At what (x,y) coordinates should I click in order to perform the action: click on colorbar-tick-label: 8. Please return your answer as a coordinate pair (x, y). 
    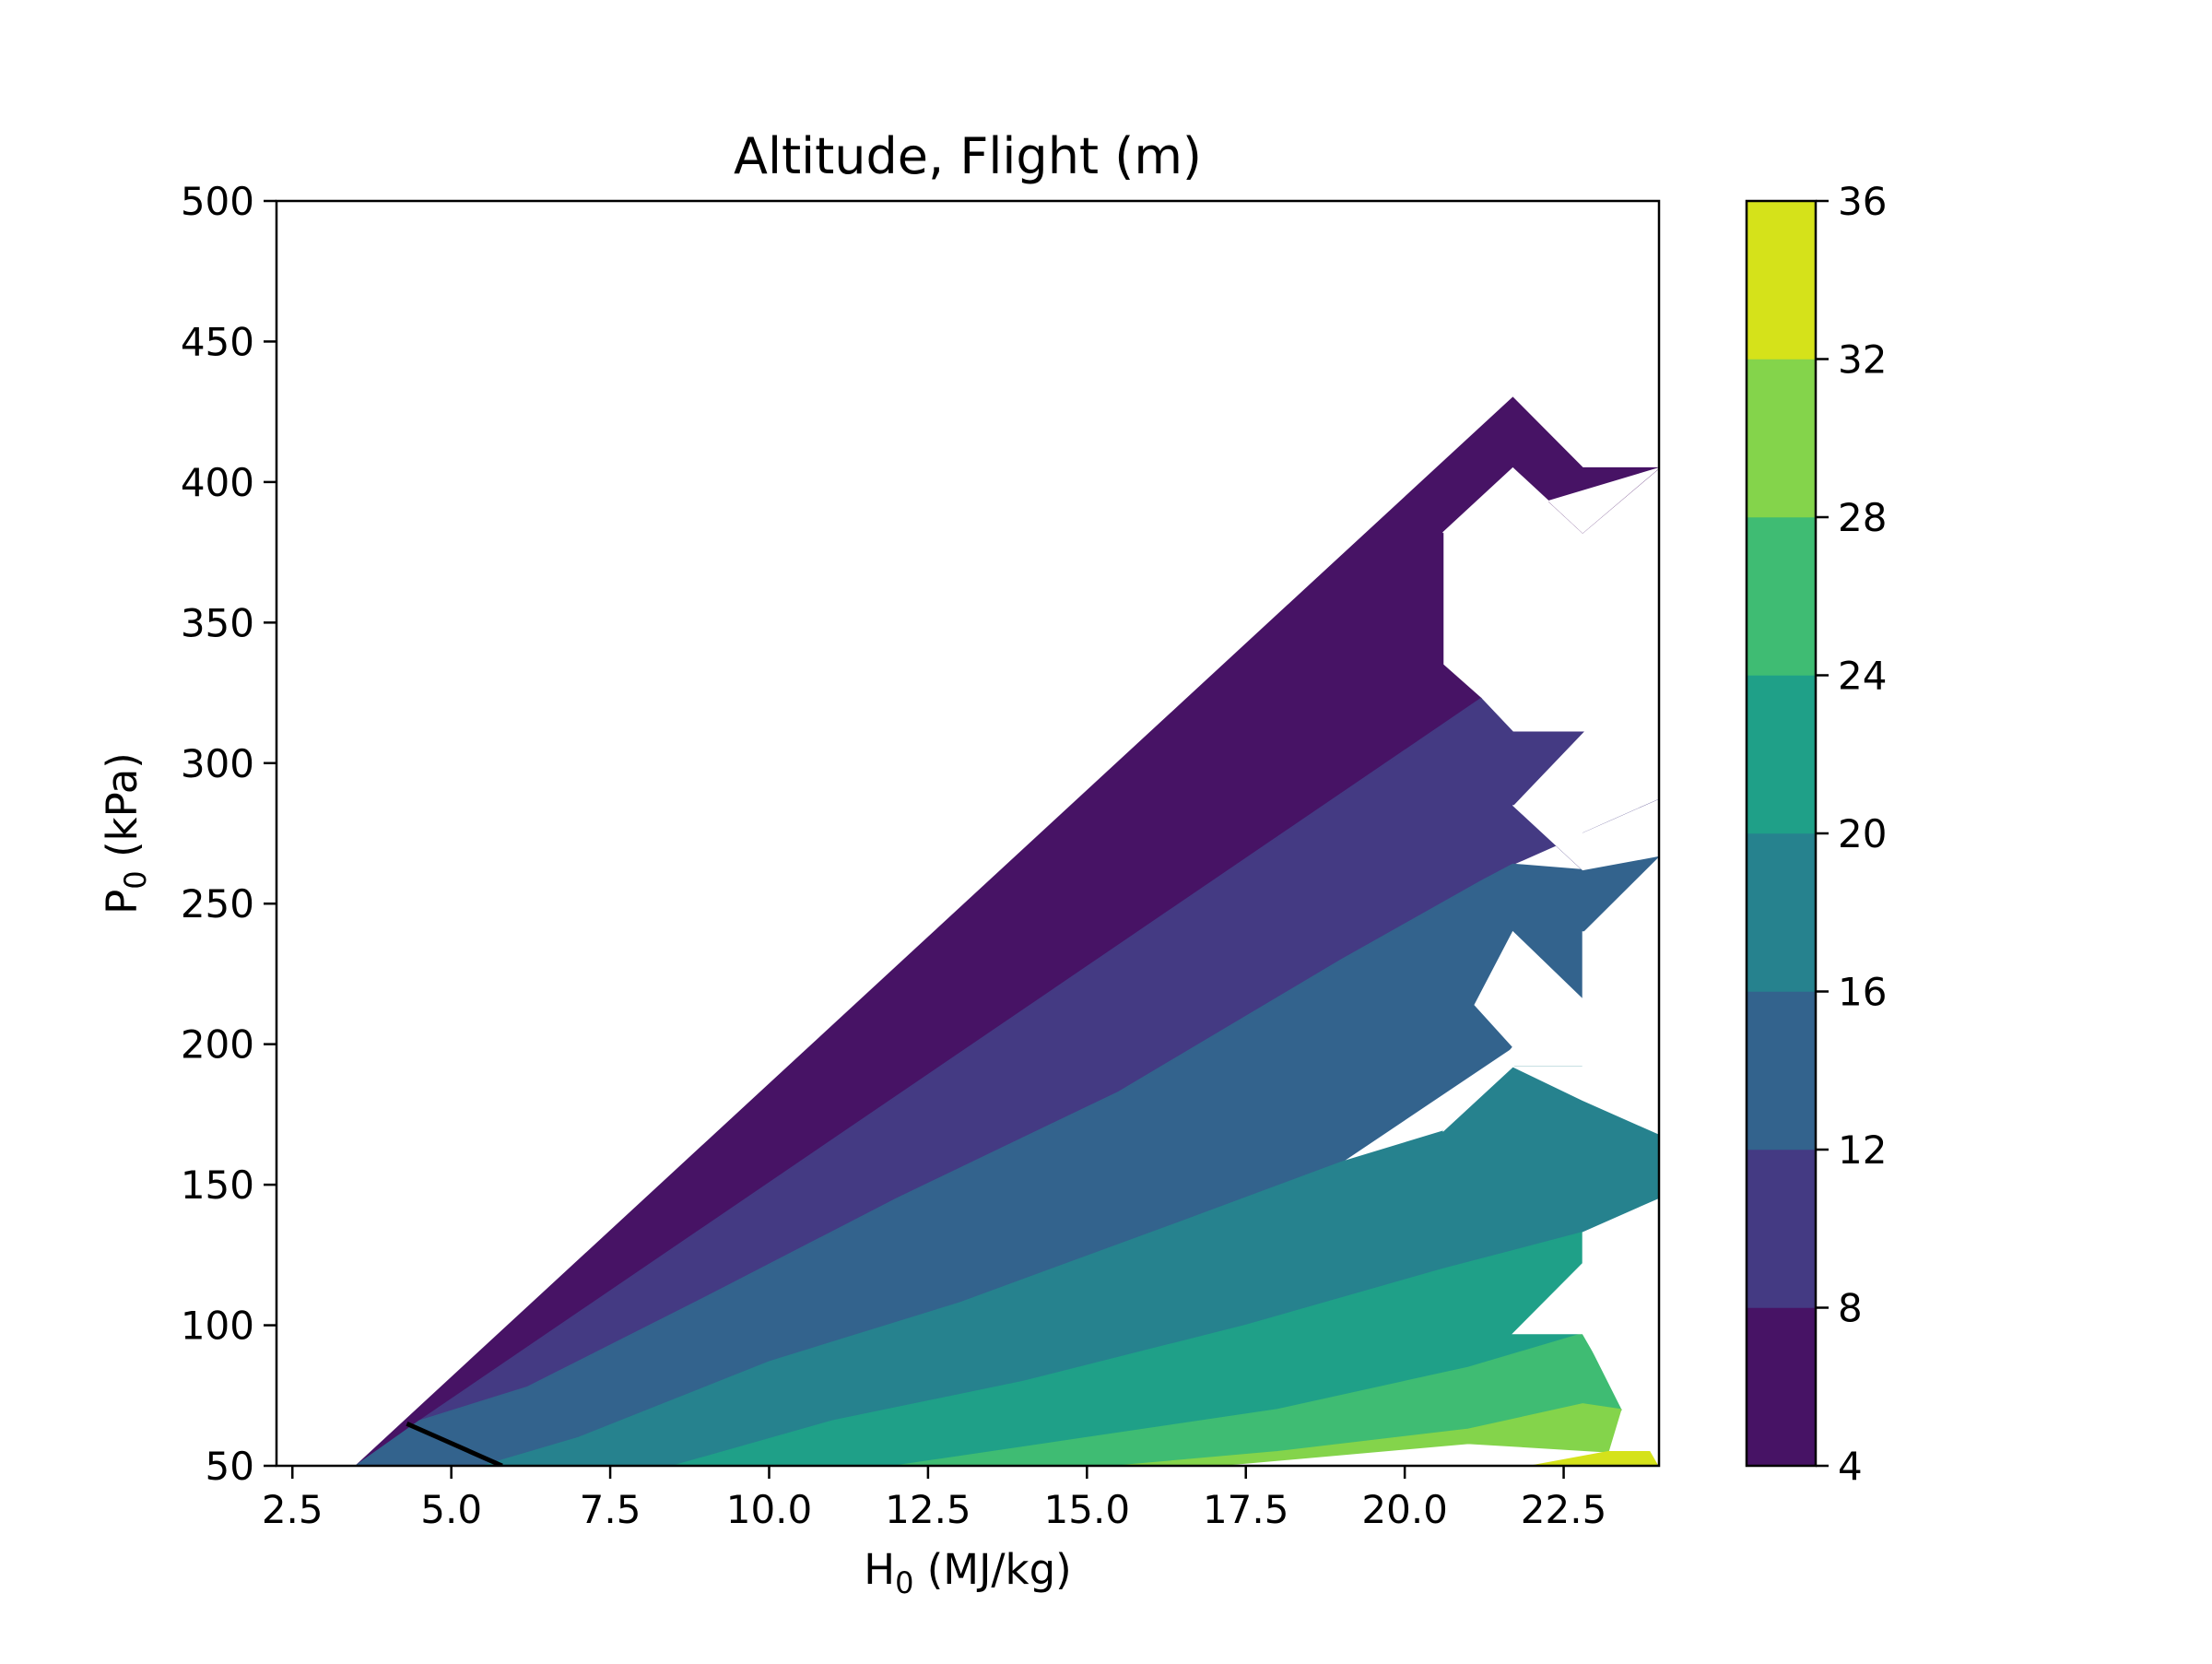
    Looking at the image, I should click on (1850, 1308).